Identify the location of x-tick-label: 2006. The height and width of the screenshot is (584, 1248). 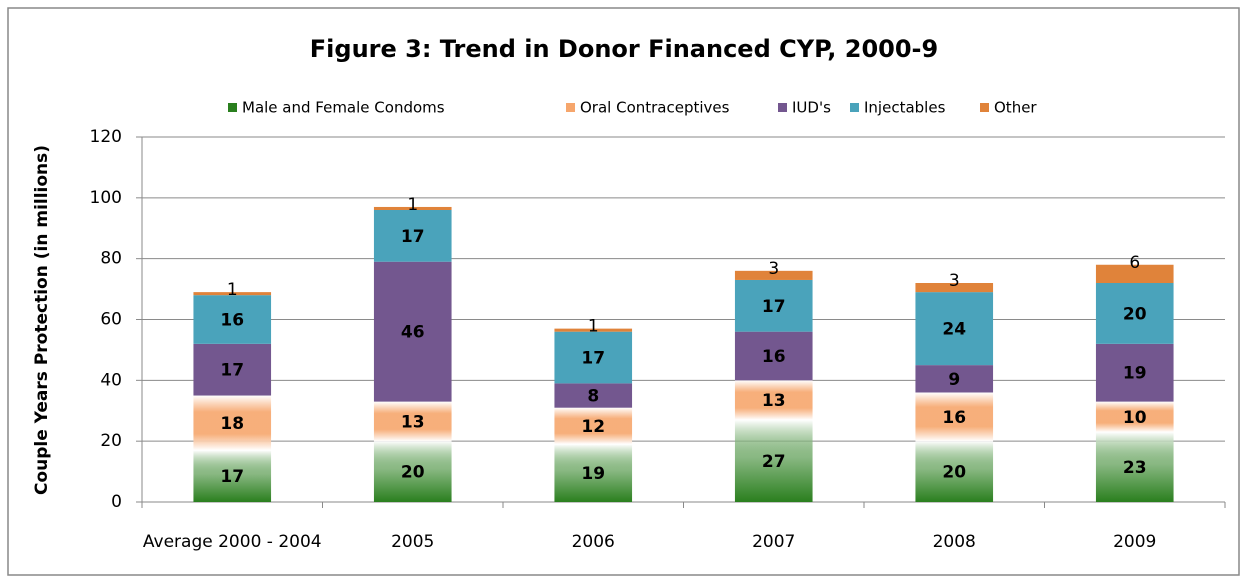
(593, 542).